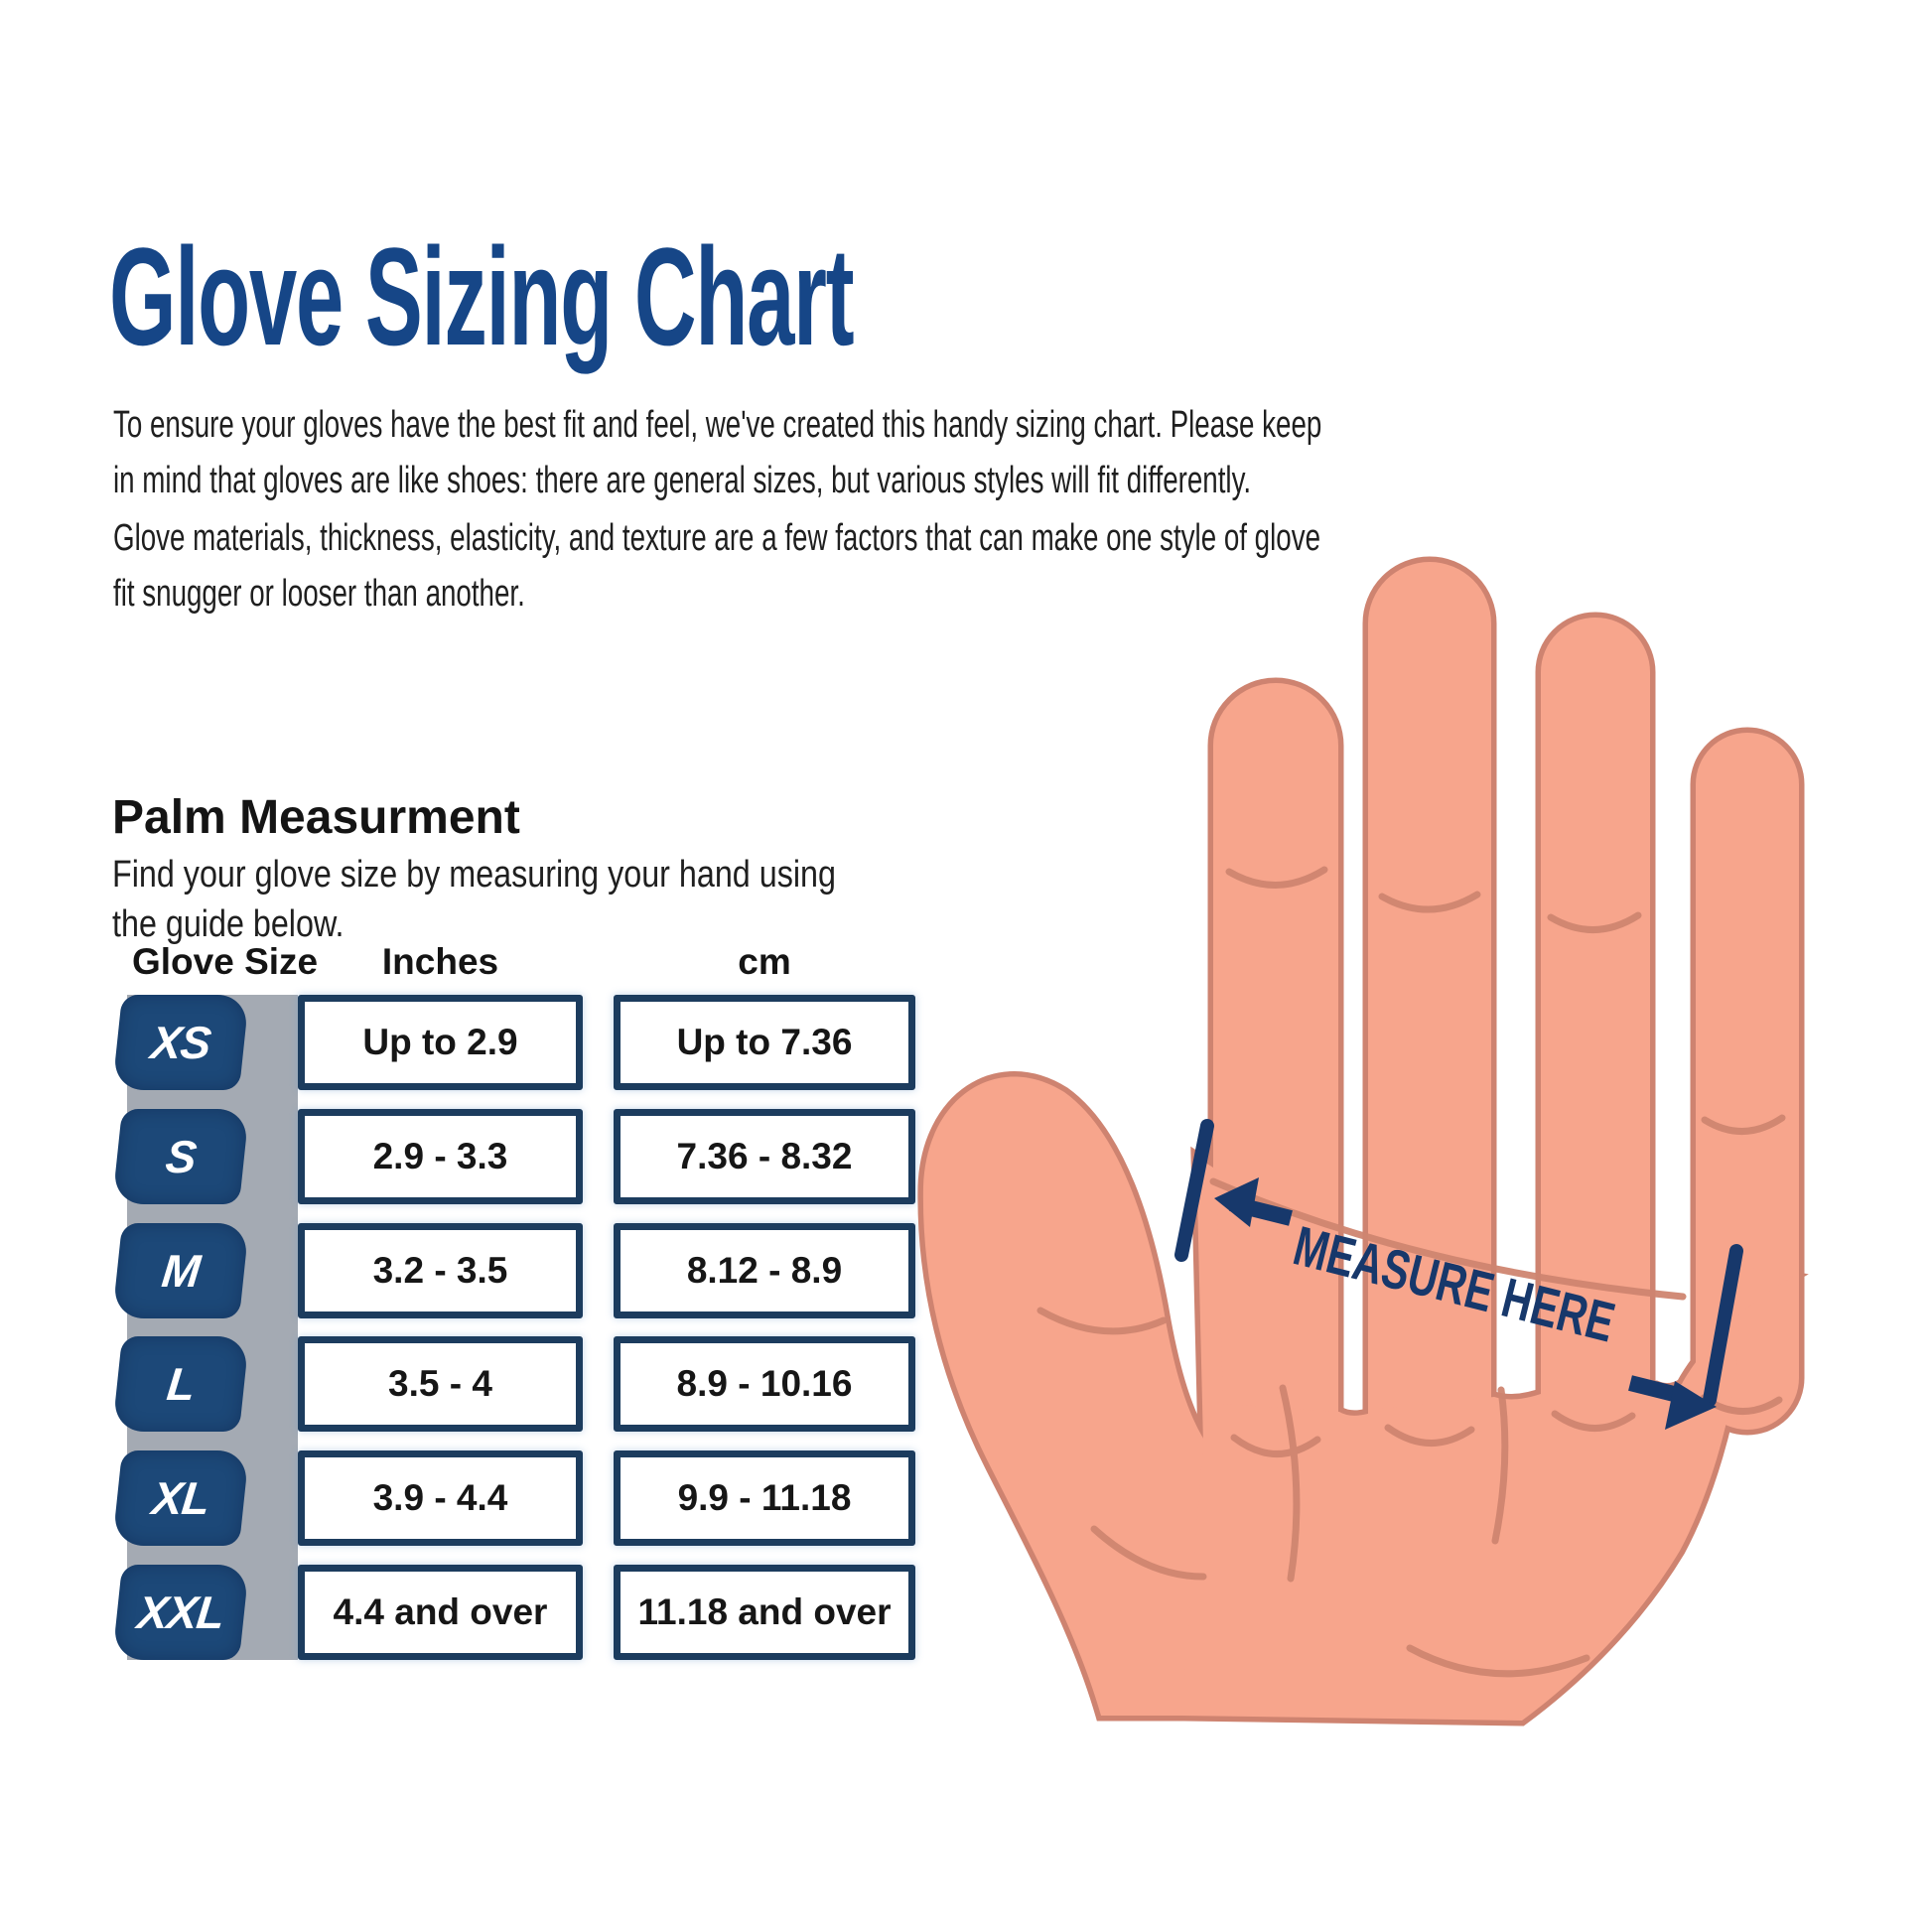 The height and width of the screenshot is (1932, 1932). What do you see at coordinates (1723, 1326) in the screenshot?
I see `measure-tick-right` at bounding box center [1723, 1326].